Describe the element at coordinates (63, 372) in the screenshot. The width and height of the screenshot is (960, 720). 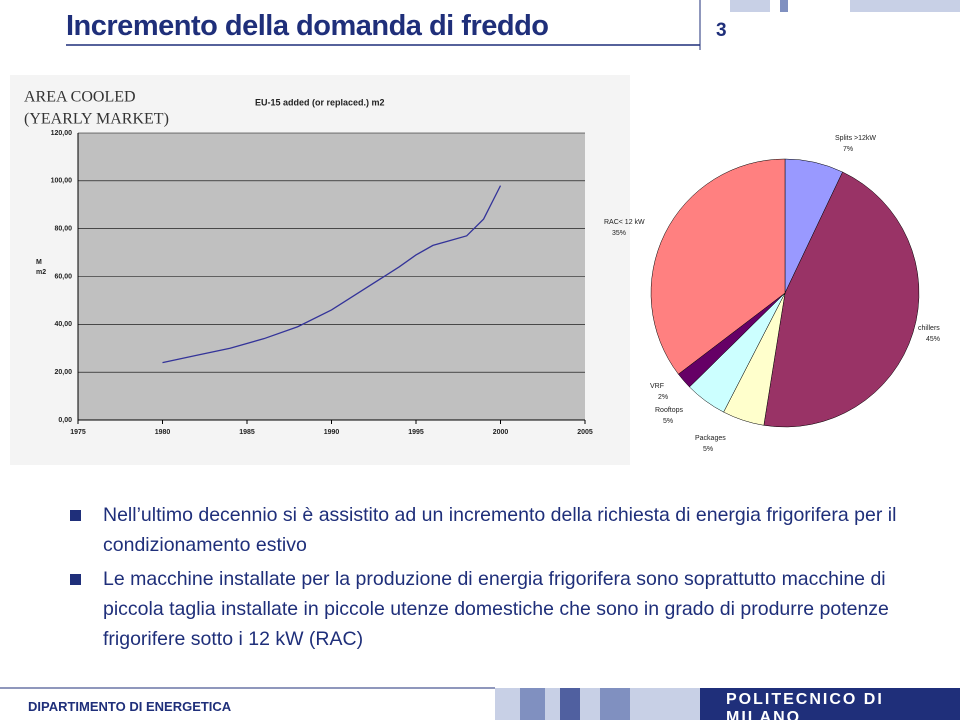
I see `y-tick-label: 20,00` at that location.